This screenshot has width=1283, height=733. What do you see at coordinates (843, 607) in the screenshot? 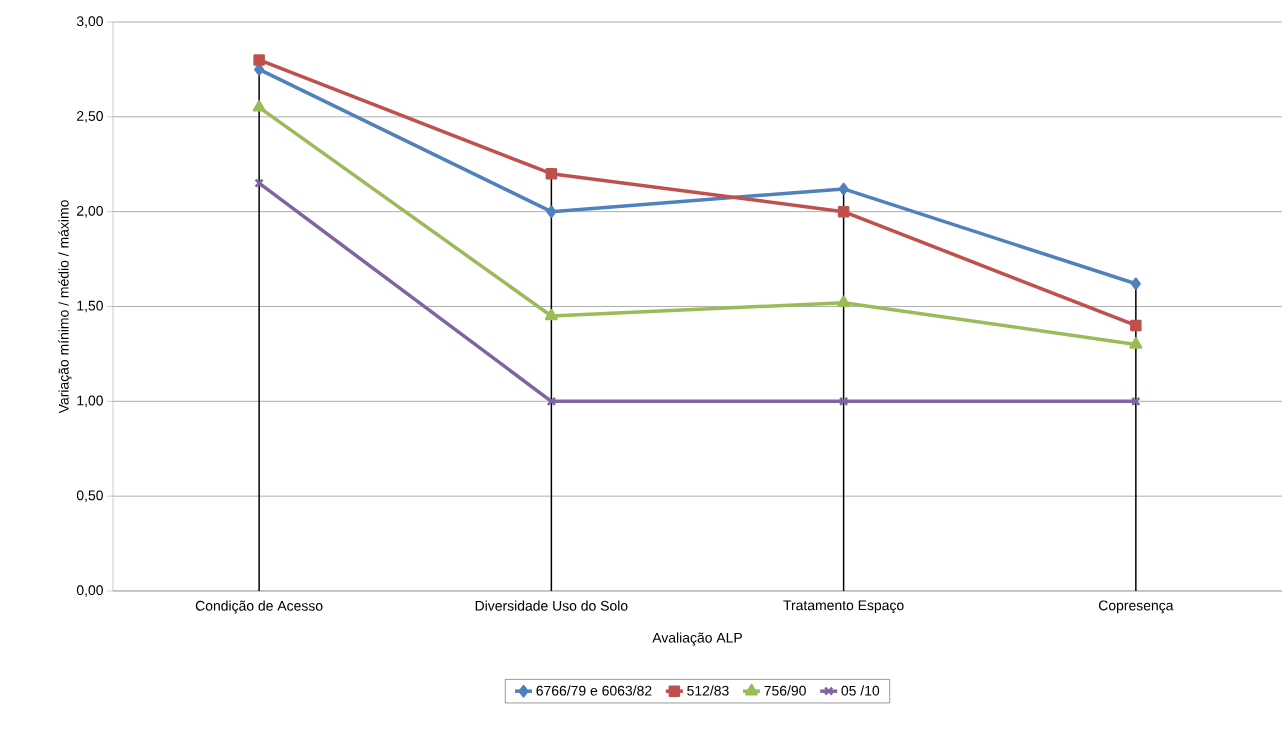
I see `x-tick-label: Tratamento Espaço` at bounding box center [843, 607].